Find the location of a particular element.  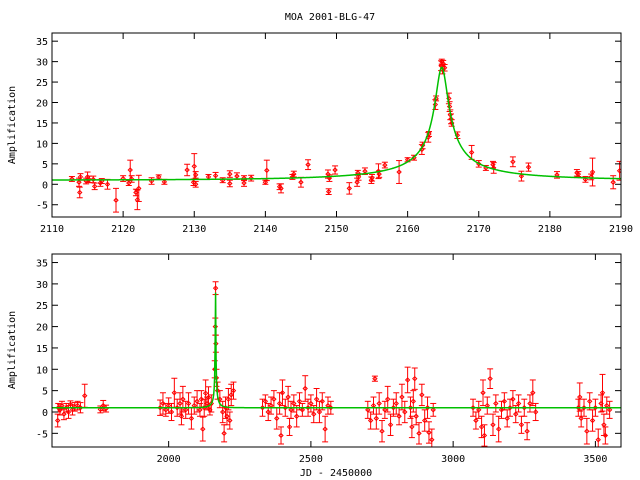

x-tick-label: 2170 is located at coordinates (479, 229).